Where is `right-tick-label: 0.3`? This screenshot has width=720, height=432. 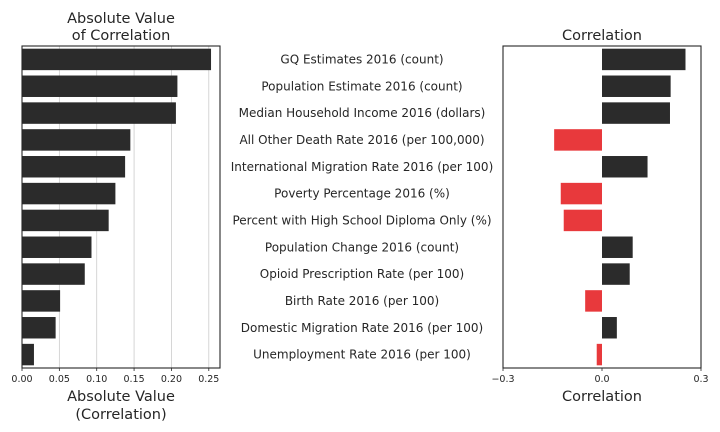 right-tick-label: 0.3 is located at coordinates (700, 379).